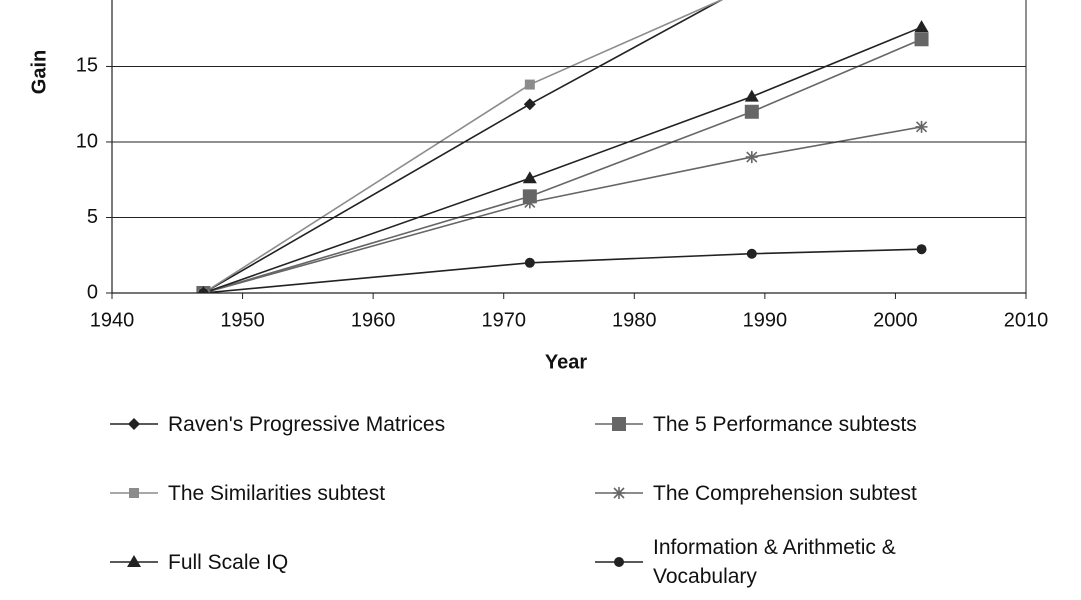 The width and height of the screenshot is (1081, 600). Describe the element at coordinates (503, 320) in the screenshot. I see `x-tick-label: 1970` at that location.